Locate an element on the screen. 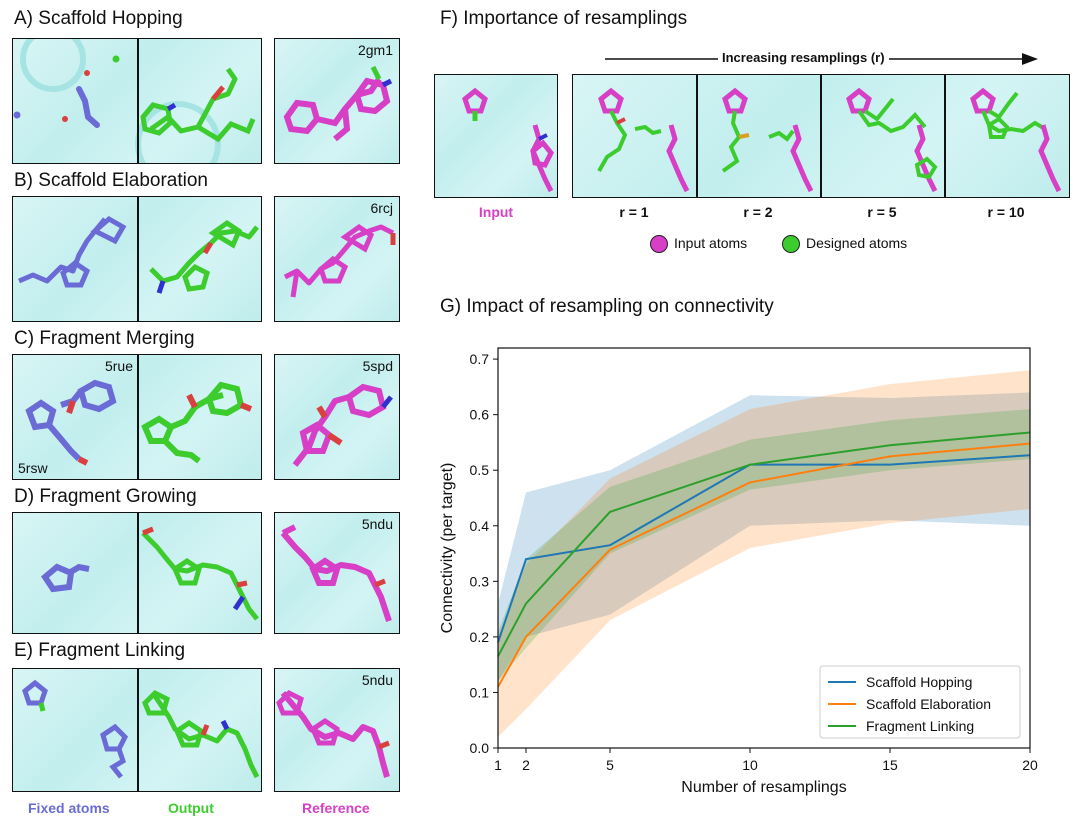 The image size is (1080, 823). panel-g-title: G) Impact of resampling on connectivity is located at coordinates (607, 306).